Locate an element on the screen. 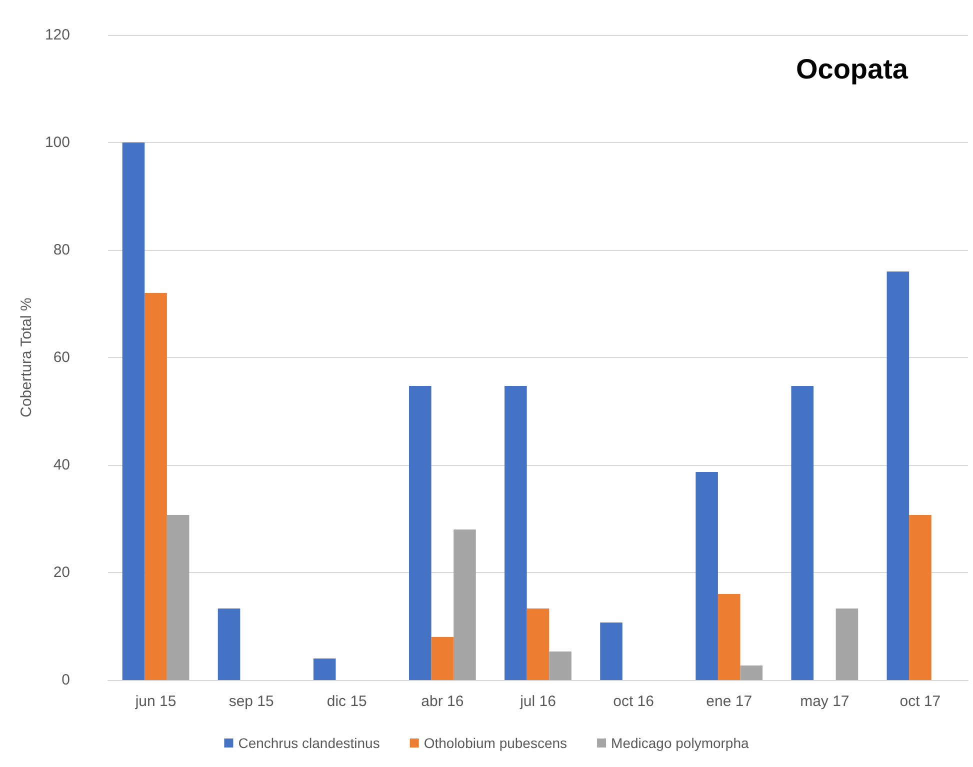 The height and width of the screenshot is (767, 973). text: Ocopata is located at coordinates (852, 69).